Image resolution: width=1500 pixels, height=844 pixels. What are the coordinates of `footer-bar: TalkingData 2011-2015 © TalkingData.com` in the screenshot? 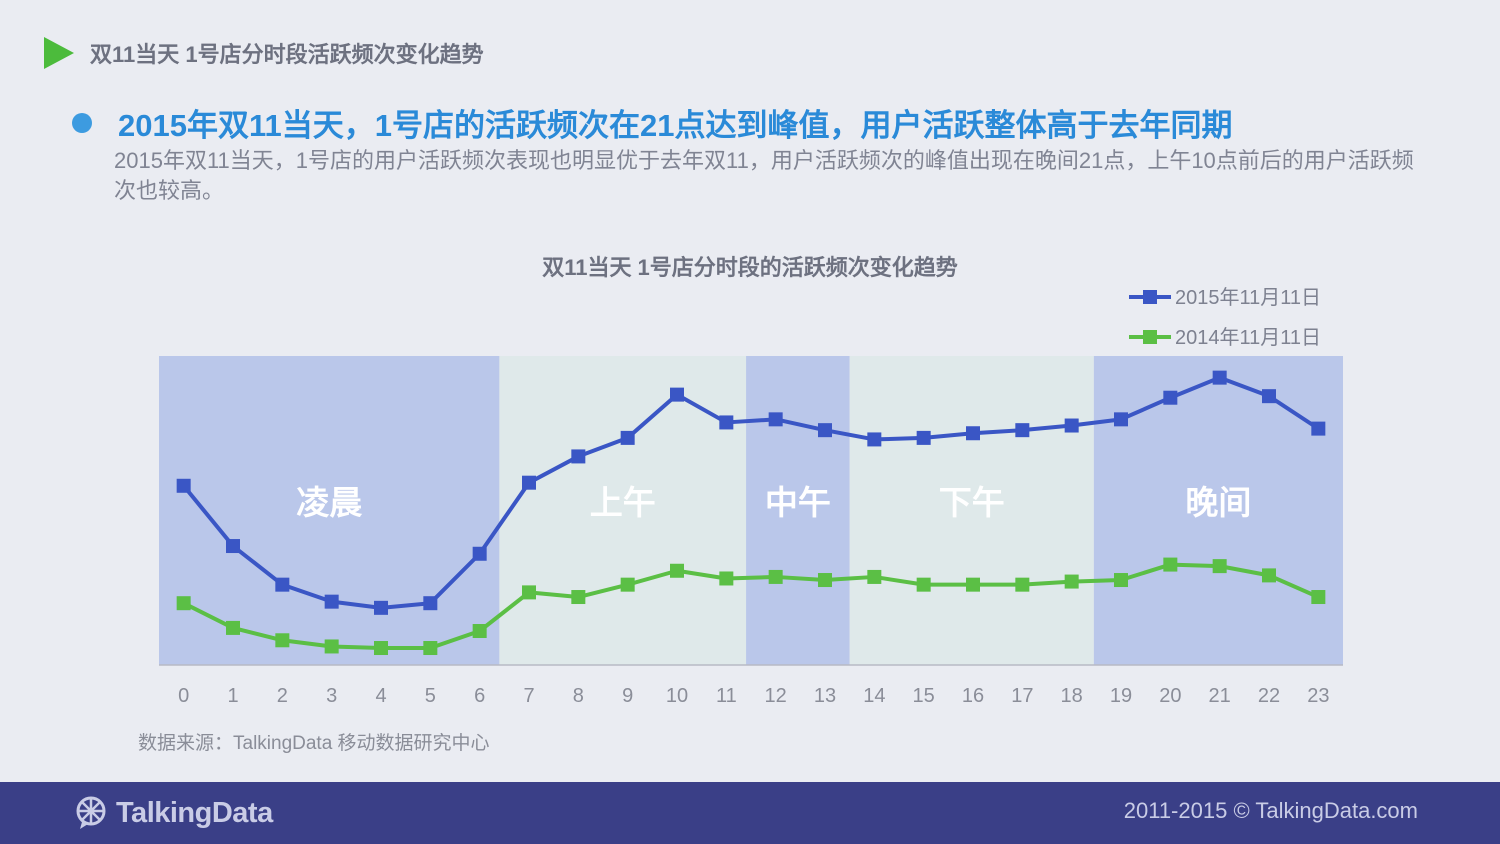 It's located at (750, 813).